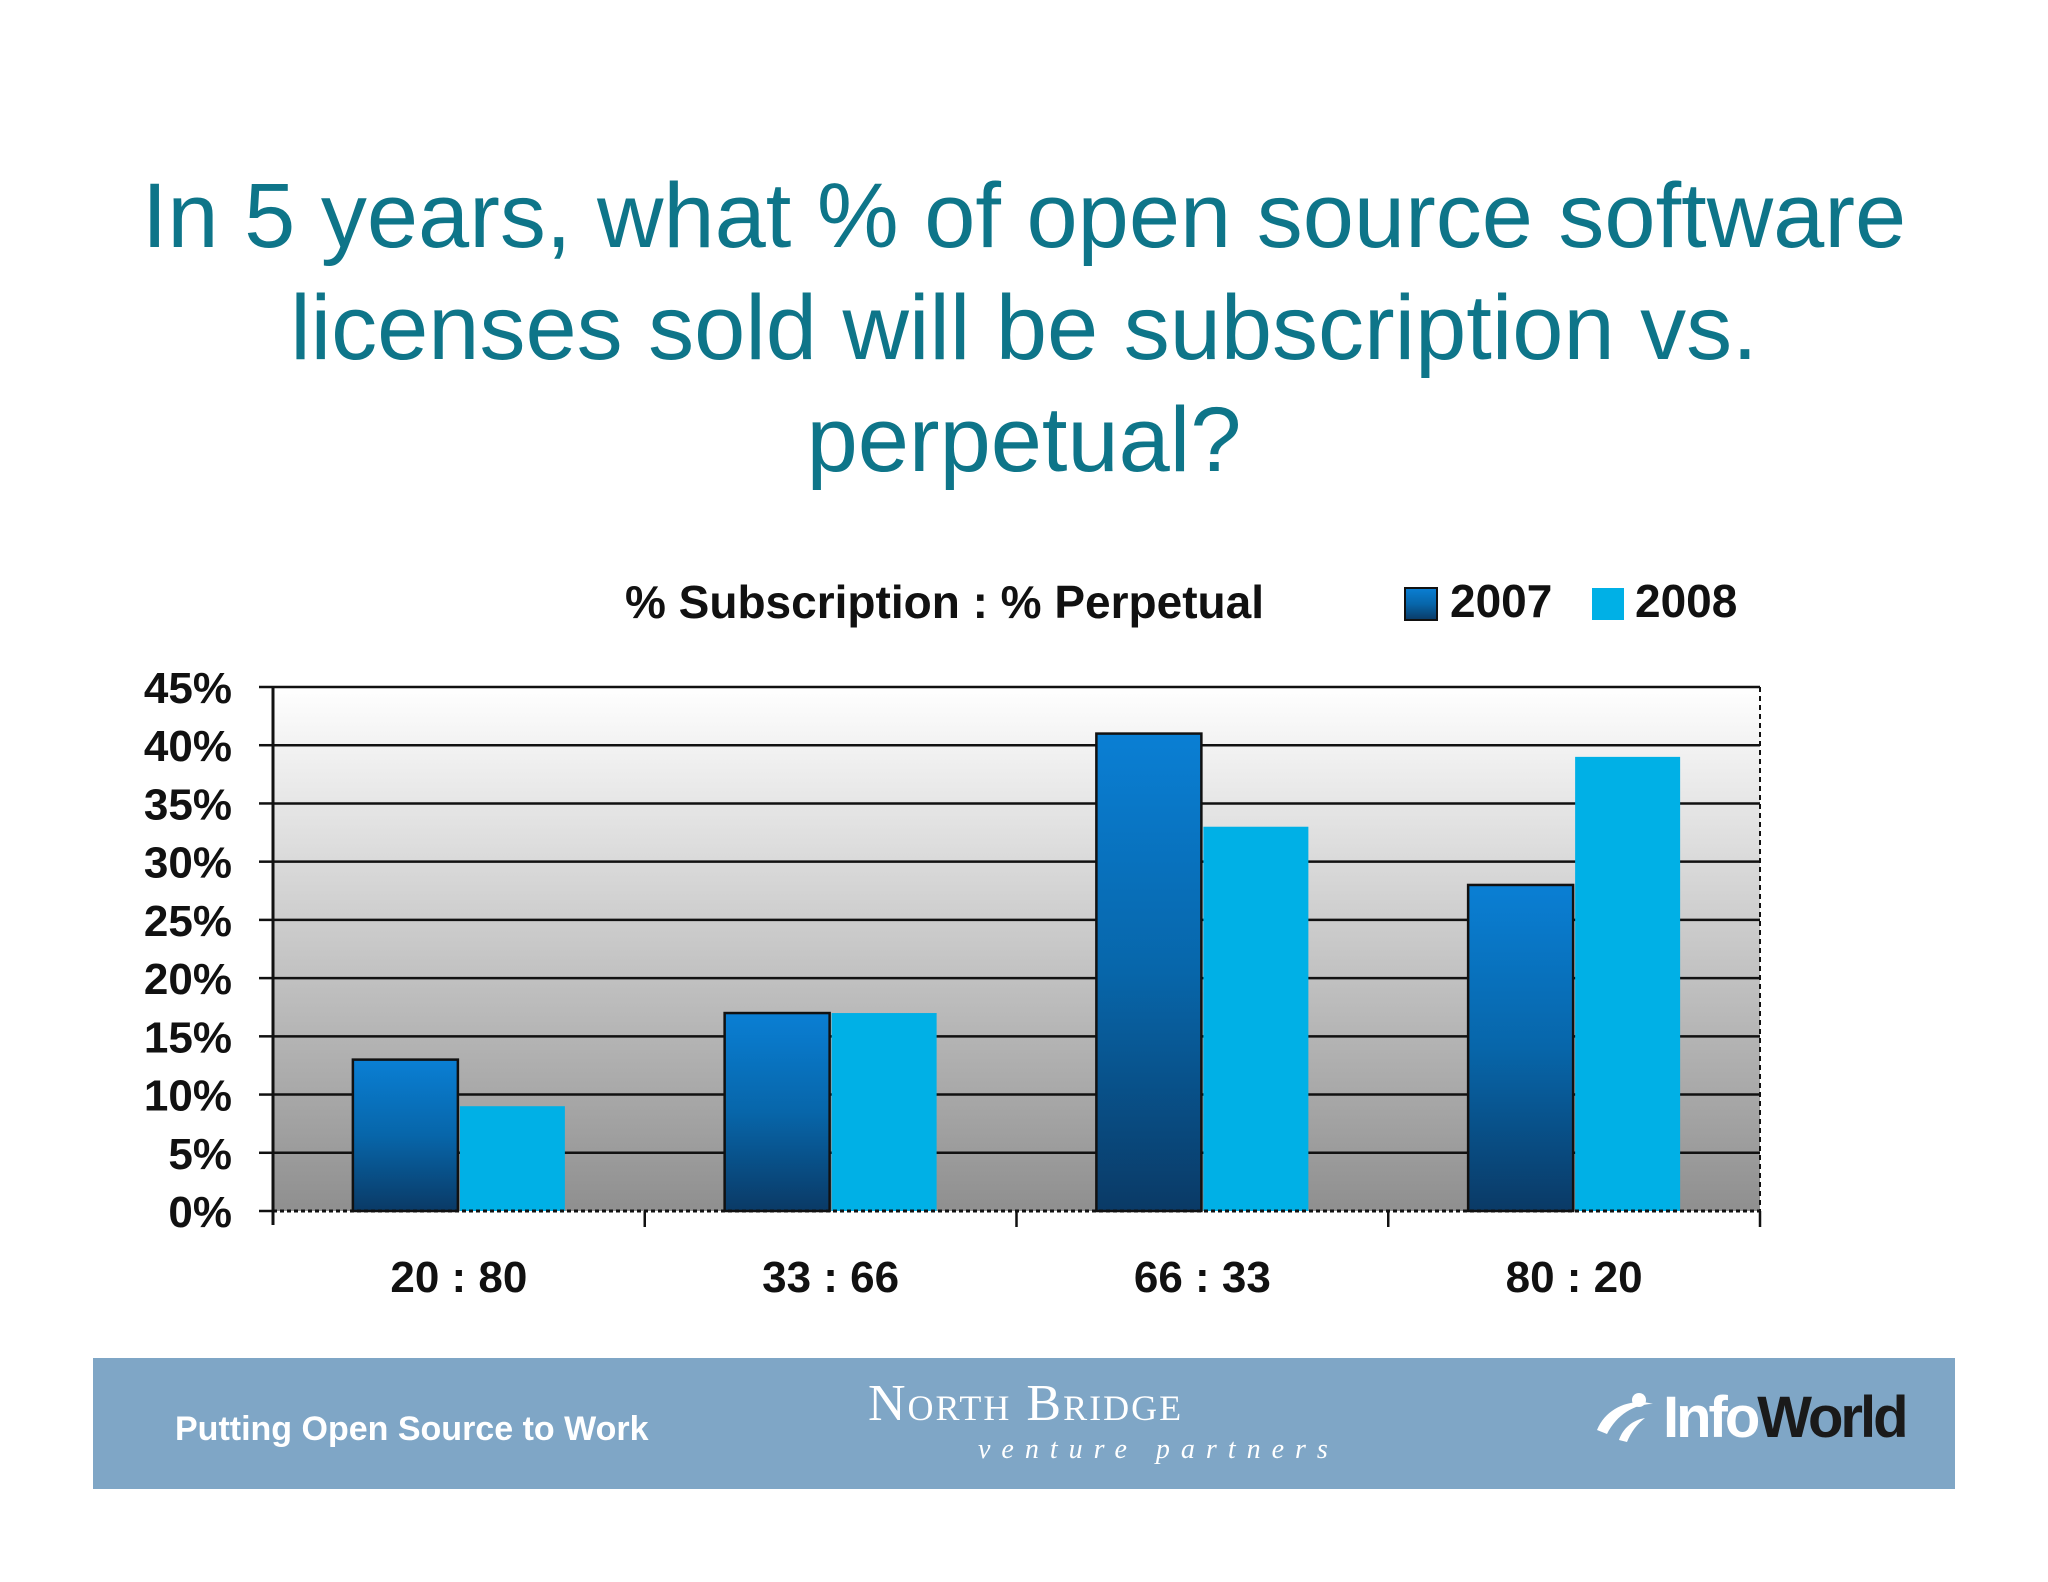 The width and height of the screenshot is (2048, 1582). What do you see at coordinates (188, 921) in the screenshot?
I see `y-tick-label: 25%` at bounding box center [188, 921].